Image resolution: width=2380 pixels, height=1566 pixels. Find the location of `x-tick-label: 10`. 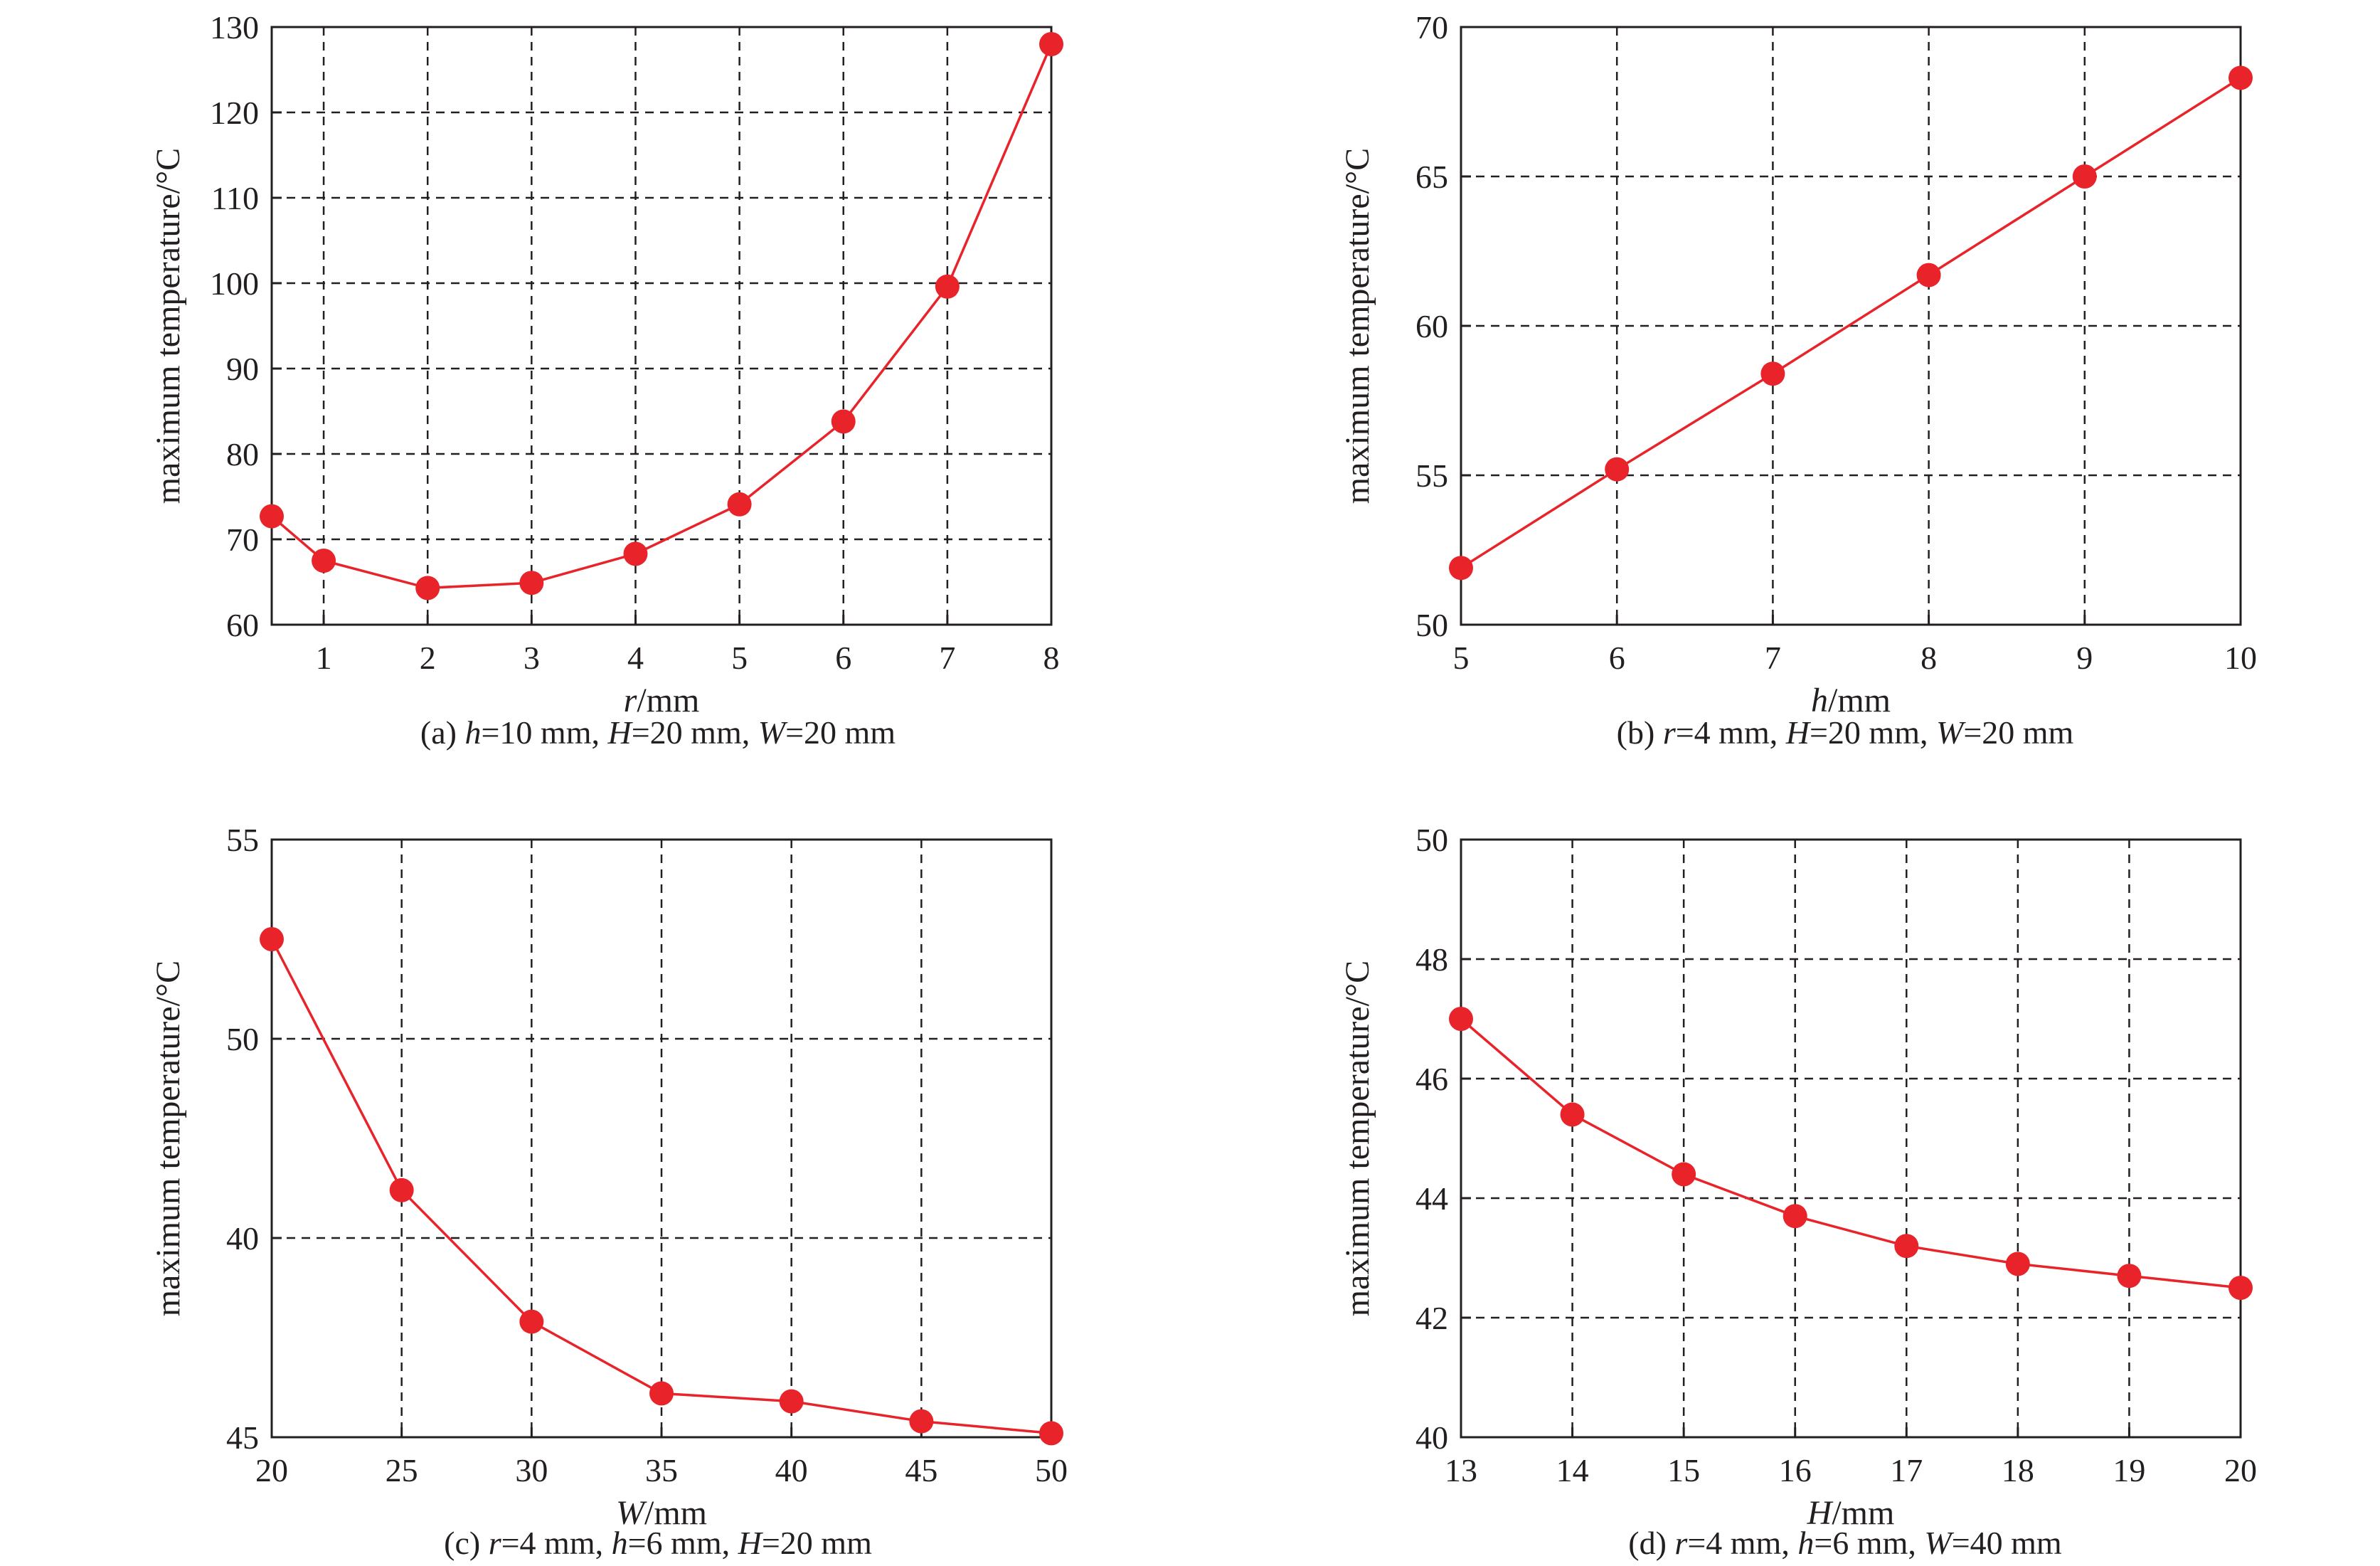

x-tick-label: 10 is located at coordinates (2240, 658).